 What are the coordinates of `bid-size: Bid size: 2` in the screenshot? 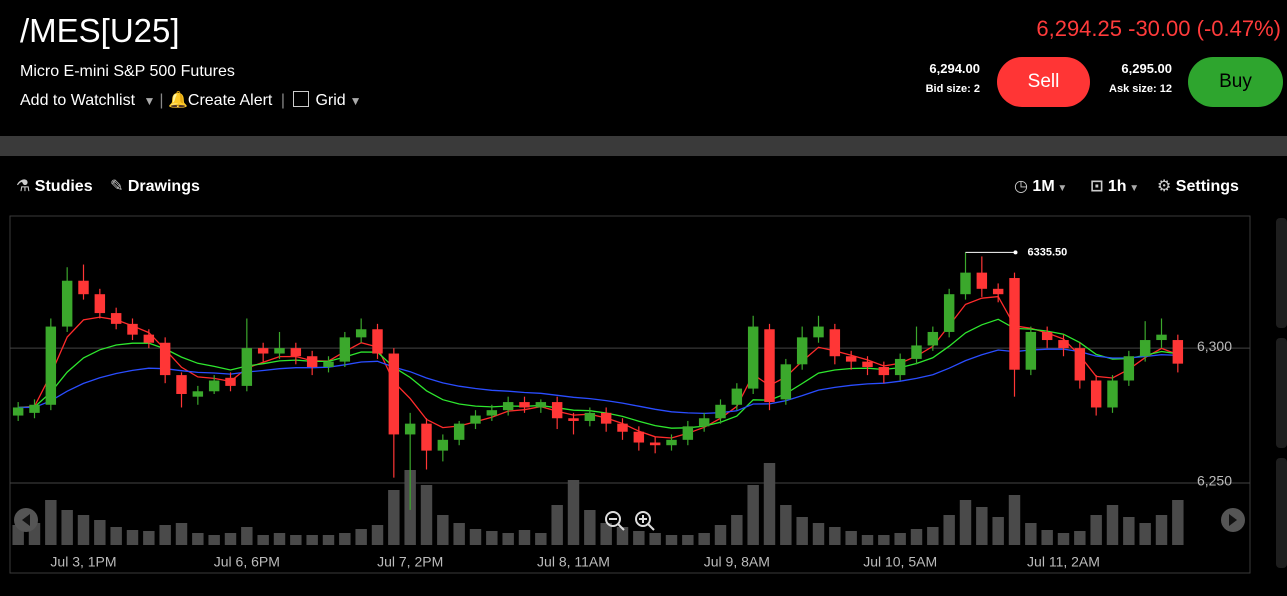 It's located at (952, 89).